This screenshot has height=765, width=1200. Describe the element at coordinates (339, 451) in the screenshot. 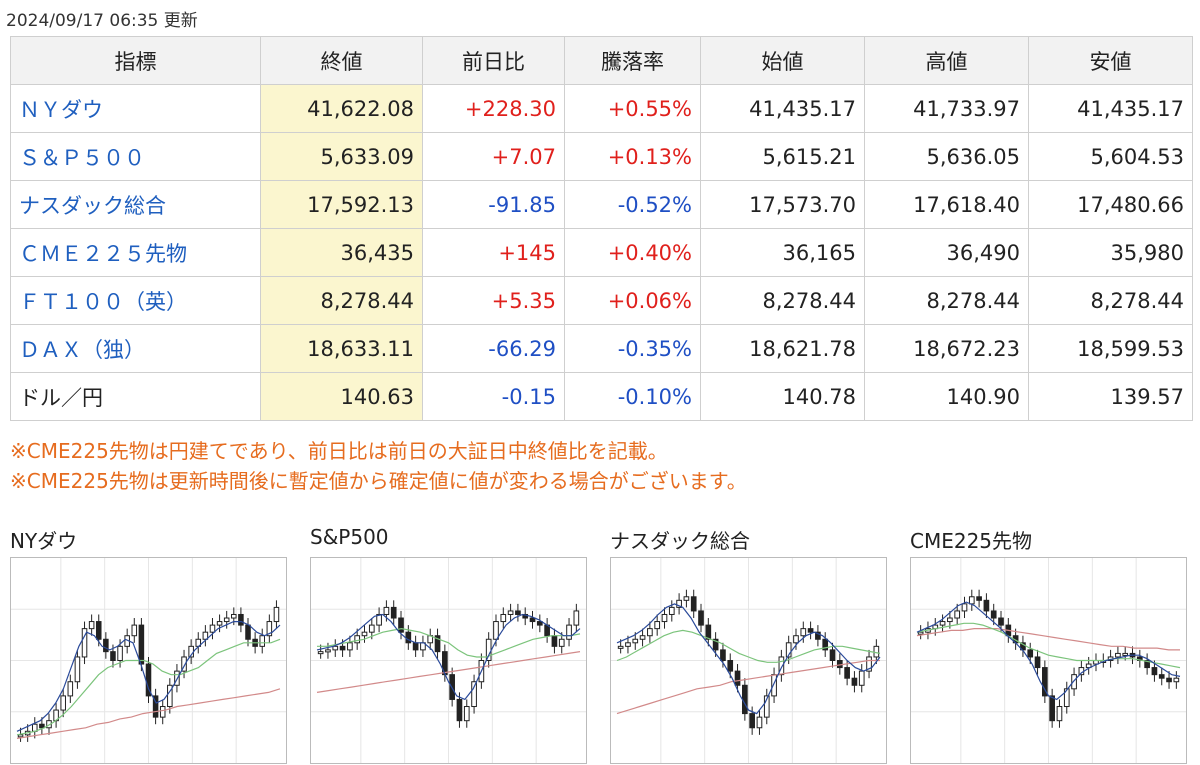

I see `note-cme-currency: ※CME225先物は円建てであり、前日比は前日の大証日中終値比を記載。` at that location.